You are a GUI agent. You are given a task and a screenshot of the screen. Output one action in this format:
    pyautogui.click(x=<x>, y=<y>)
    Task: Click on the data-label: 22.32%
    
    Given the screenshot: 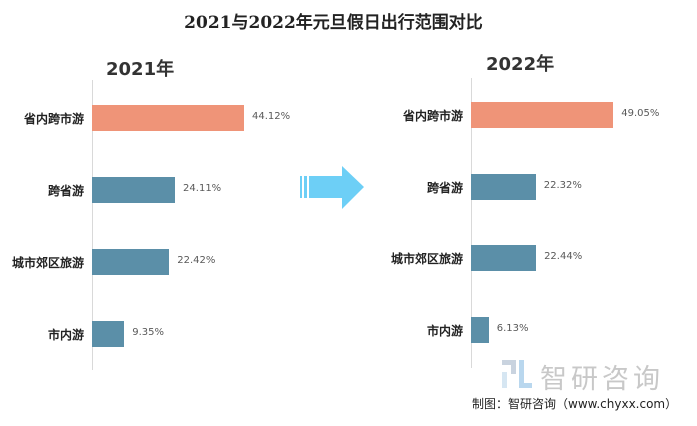 What is the action you would take?
    pyautogui.click(x=562, y=185)
    